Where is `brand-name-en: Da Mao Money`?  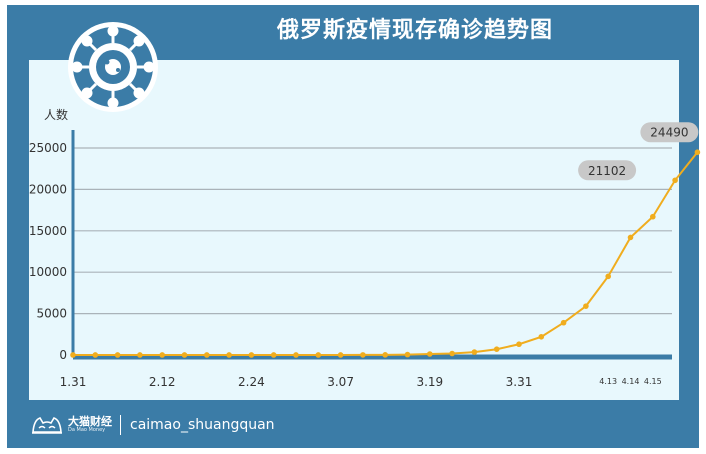 brand-name-en: Da Mao Money is located at coordinates (87, 430).